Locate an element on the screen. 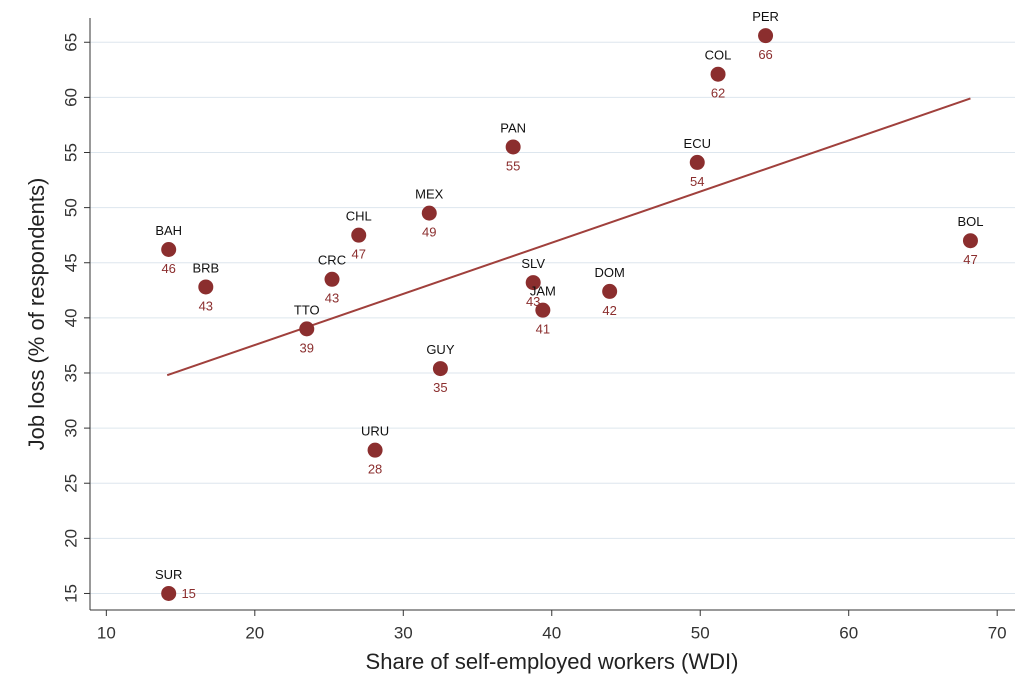 This screenshot has height=691, width=1024. y-tick-label: 30 is located at coordinates (70, 428).